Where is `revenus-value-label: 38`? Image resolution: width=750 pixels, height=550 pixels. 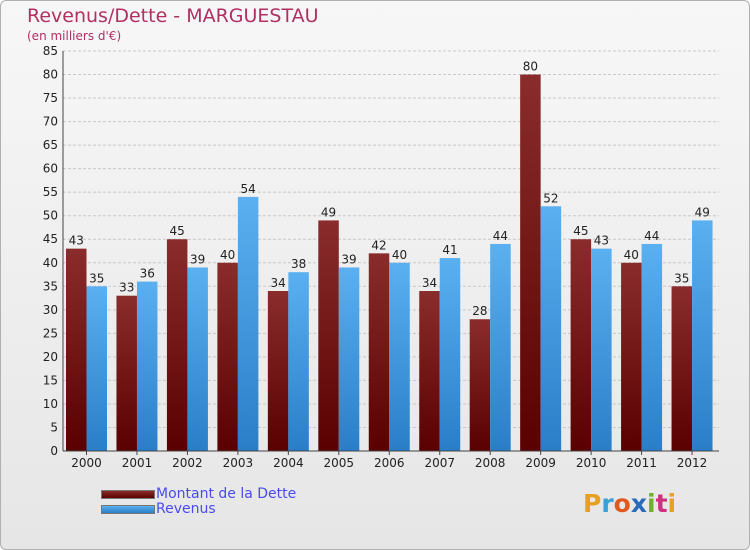
revenus-value-label: 38 is located at coordinates (298, 264).